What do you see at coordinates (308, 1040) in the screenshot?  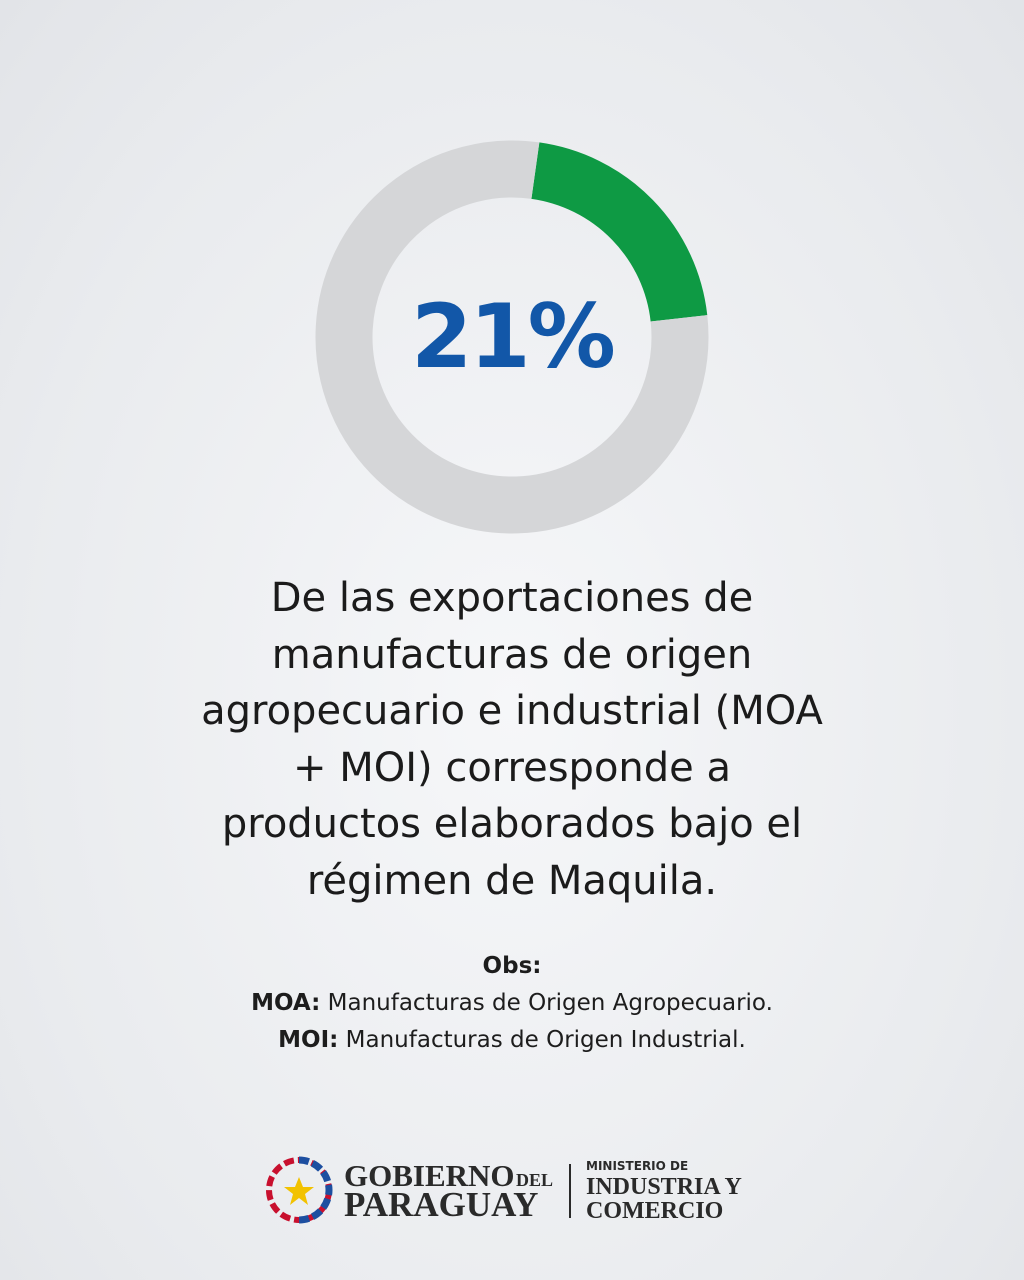 I see `note-term: MOI:` at bounding box center [308, 1040].